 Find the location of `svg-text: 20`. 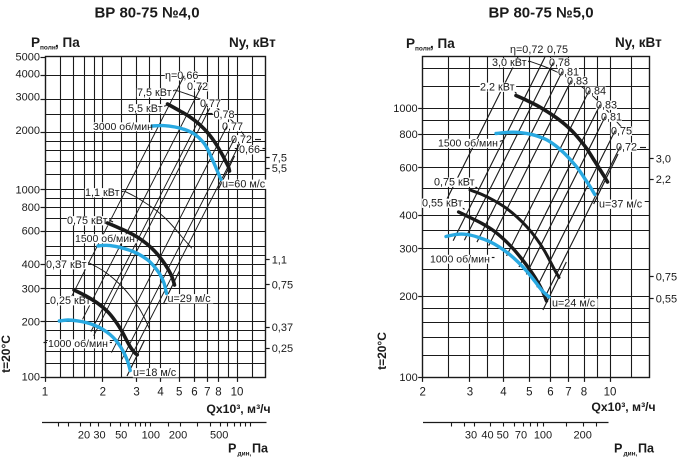

svg-text: 20 is located at coordinates (84, 436).